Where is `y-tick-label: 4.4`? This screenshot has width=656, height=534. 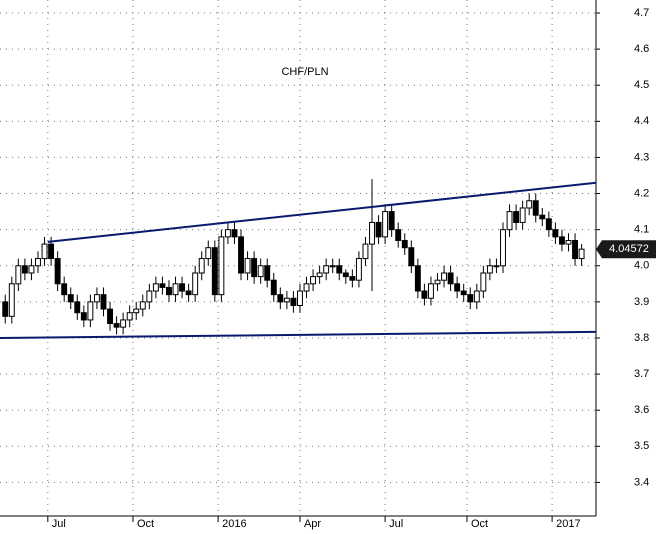 y-tick-label: 4.4 is located at coordinates (641, 121).